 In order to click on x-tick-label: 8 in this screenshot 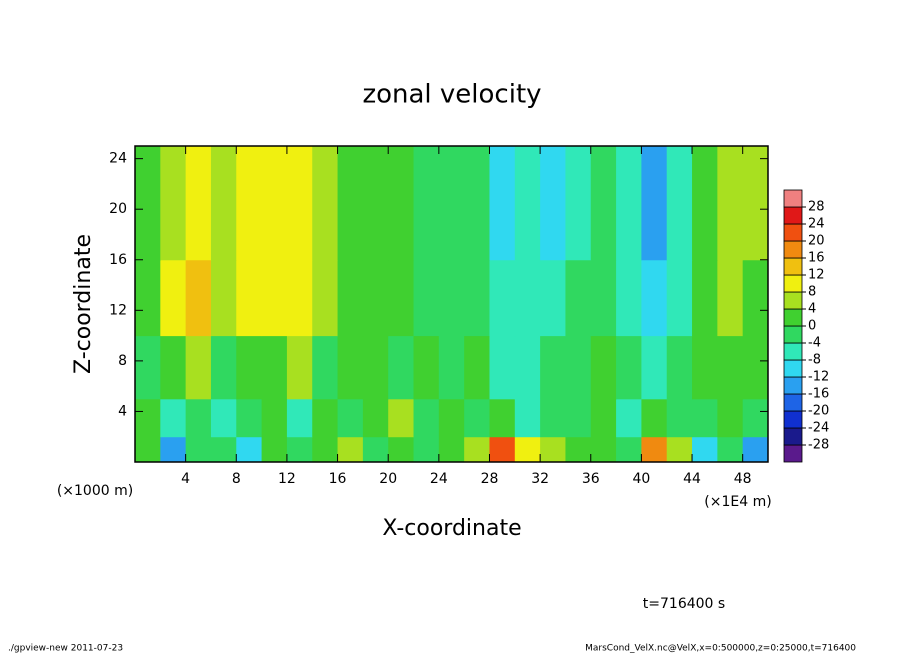, I will do `click(236, 479)`.